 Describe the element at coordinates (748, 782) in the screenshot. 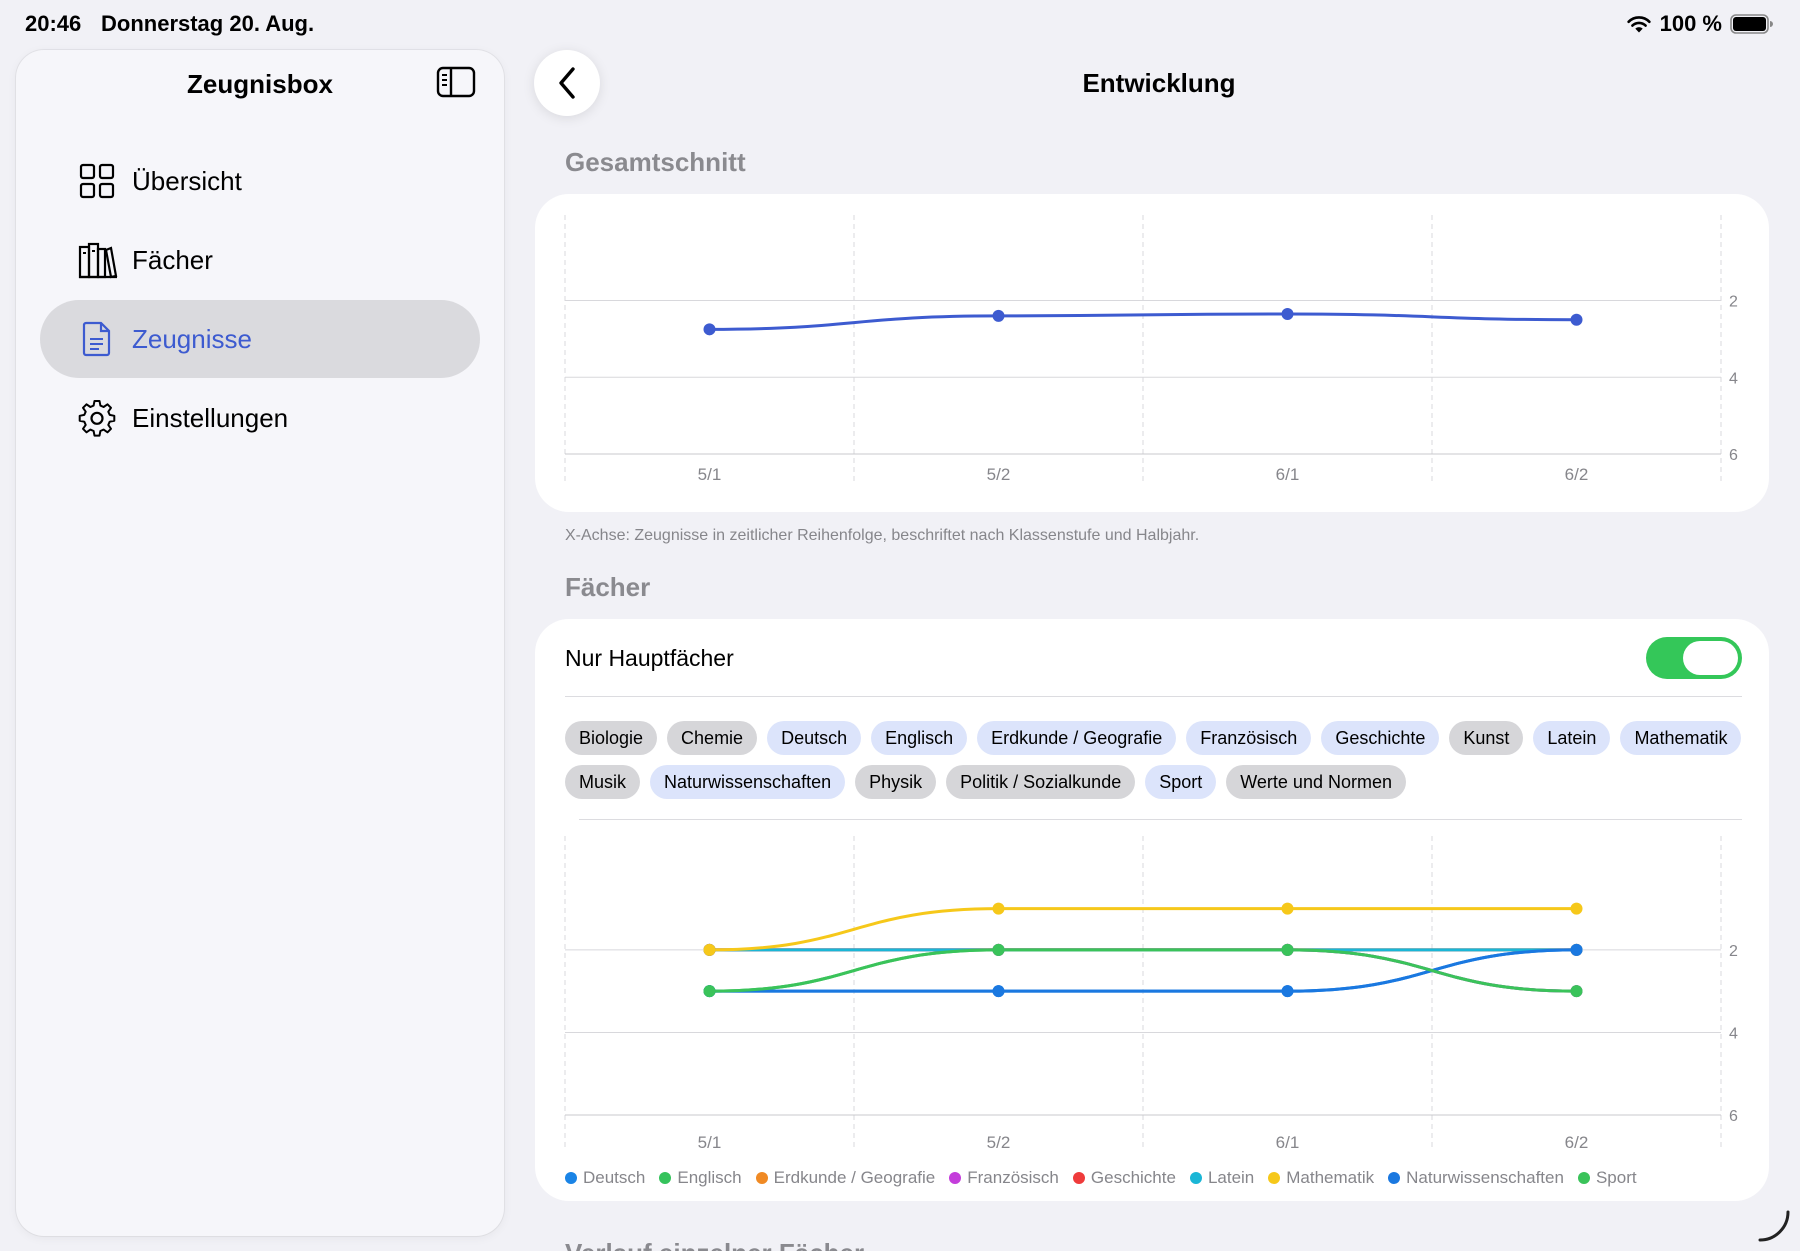

I see `subject-chip: Naturwissenschaften` at that location.